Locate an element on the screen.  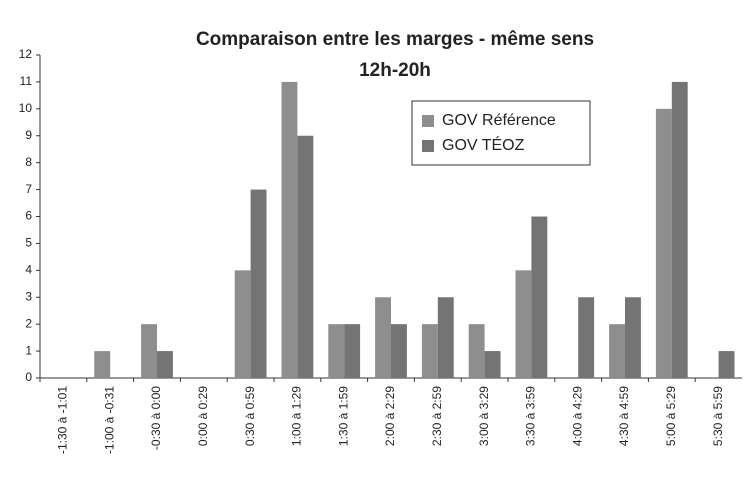
x-tick-label: 4:00 à 4:29 is located at coordinates (577, 416).